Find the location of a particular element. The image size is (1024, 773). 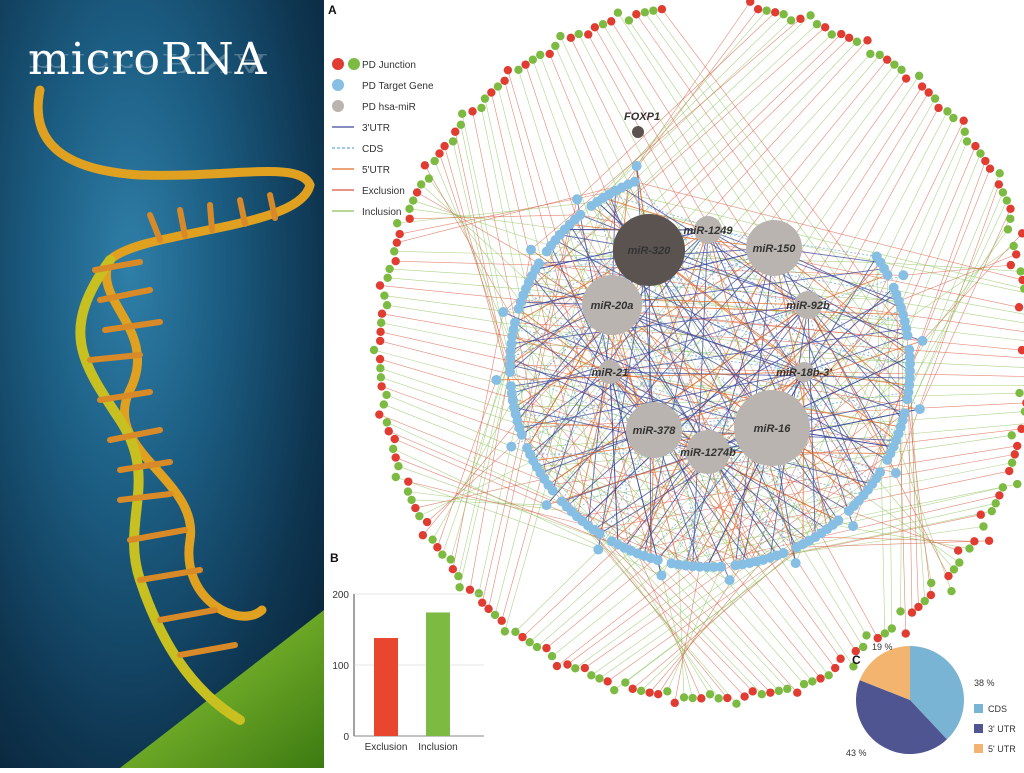

mirna-label: miR-92b is located at coordinates (808, 306).